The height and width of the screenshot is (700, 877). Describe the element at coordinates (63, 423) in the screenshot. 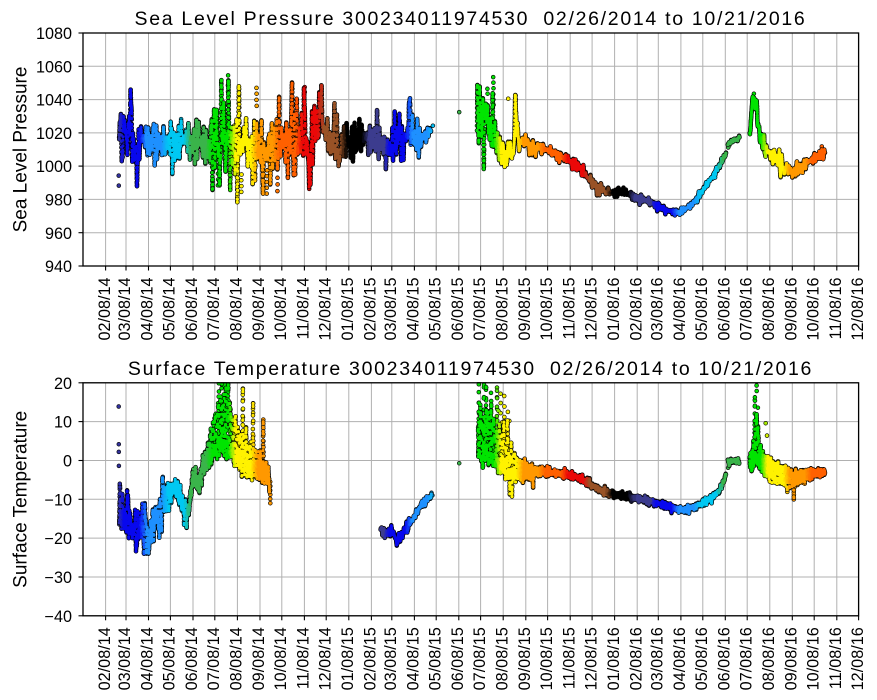

I see `svg-text: 10` at that location.